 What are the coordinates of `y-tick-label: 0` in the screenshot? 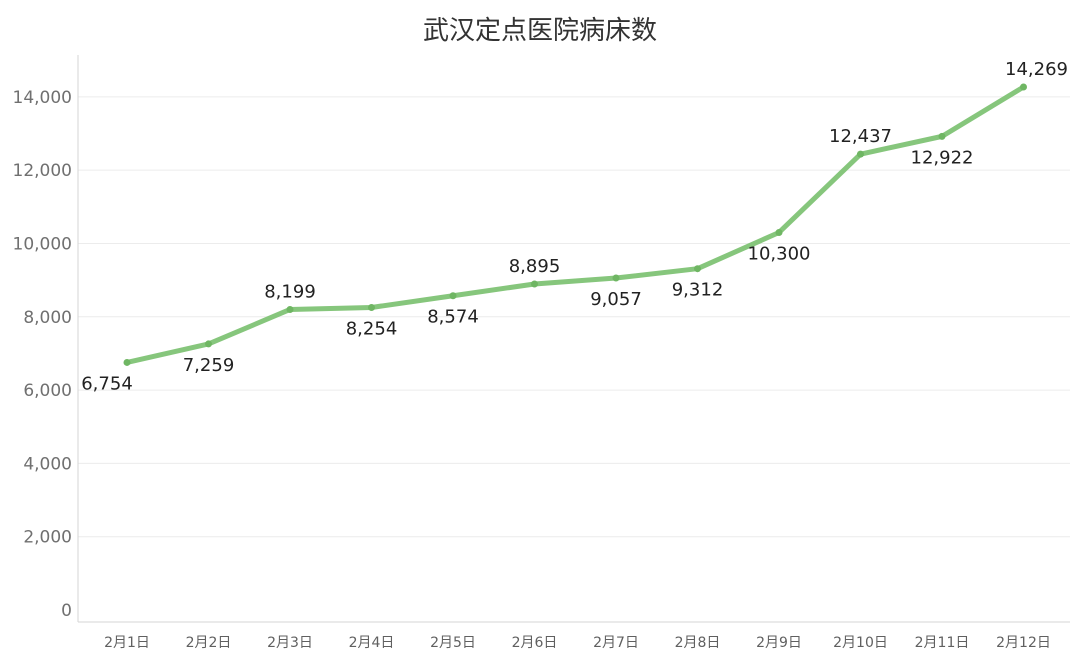 It's located at (66, 611).